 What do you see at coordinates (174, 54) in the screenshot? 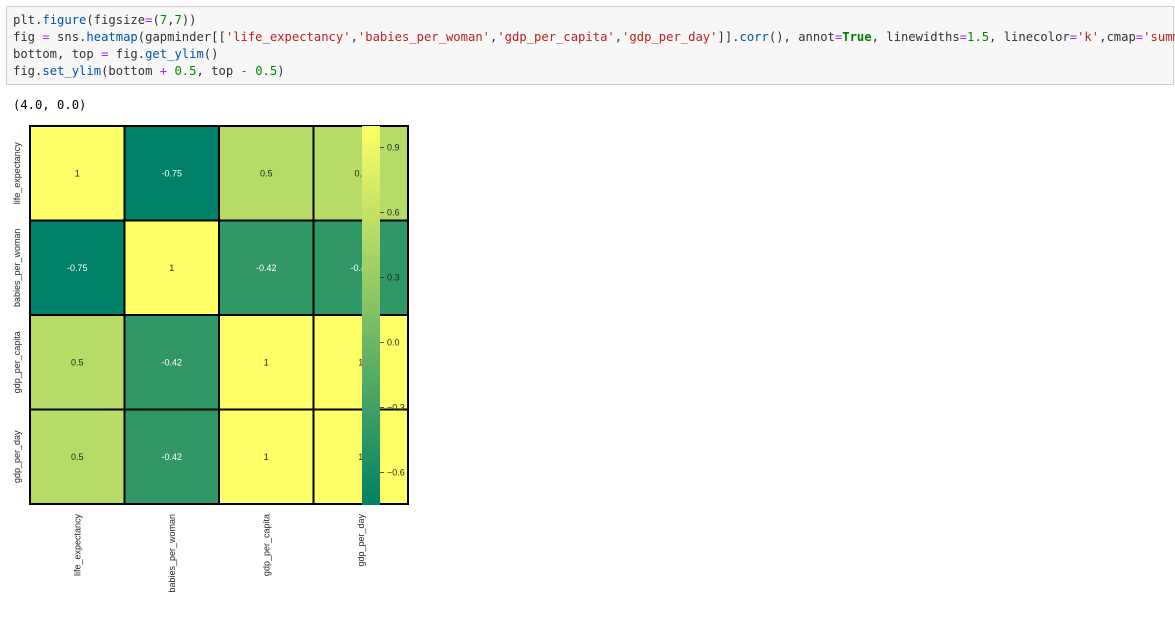
I see `code-token: get_ylim` at bounding box center [174, 54].